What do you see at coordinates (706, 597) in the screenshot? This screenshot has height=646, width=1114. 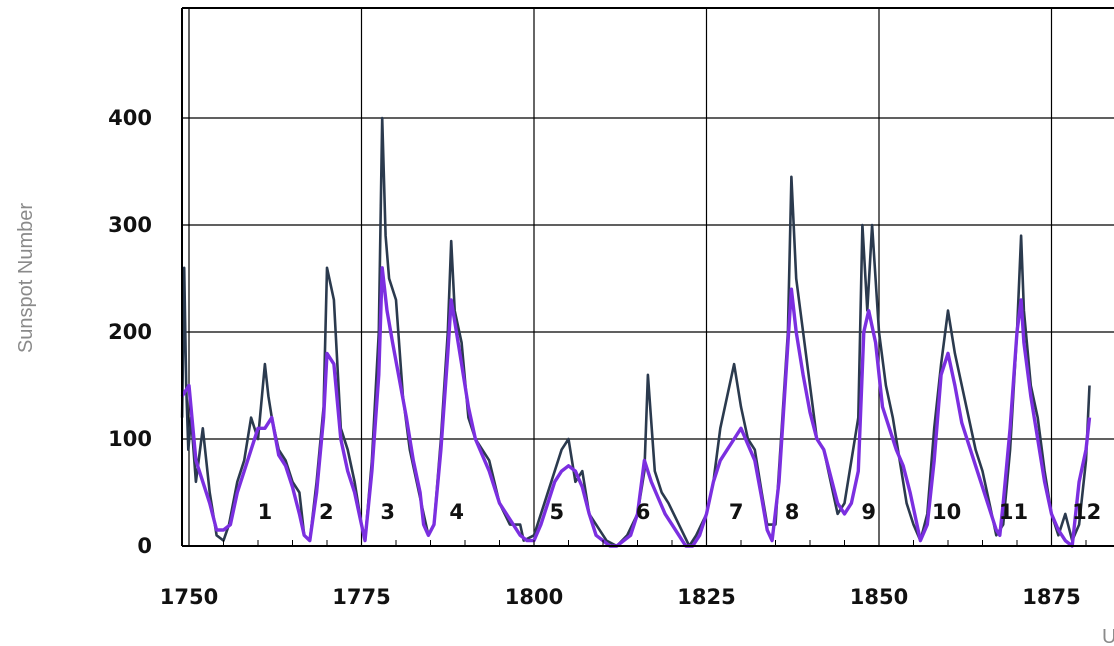 I see `x-tick-label-1825: 1825` at bounding box center [706, 597].